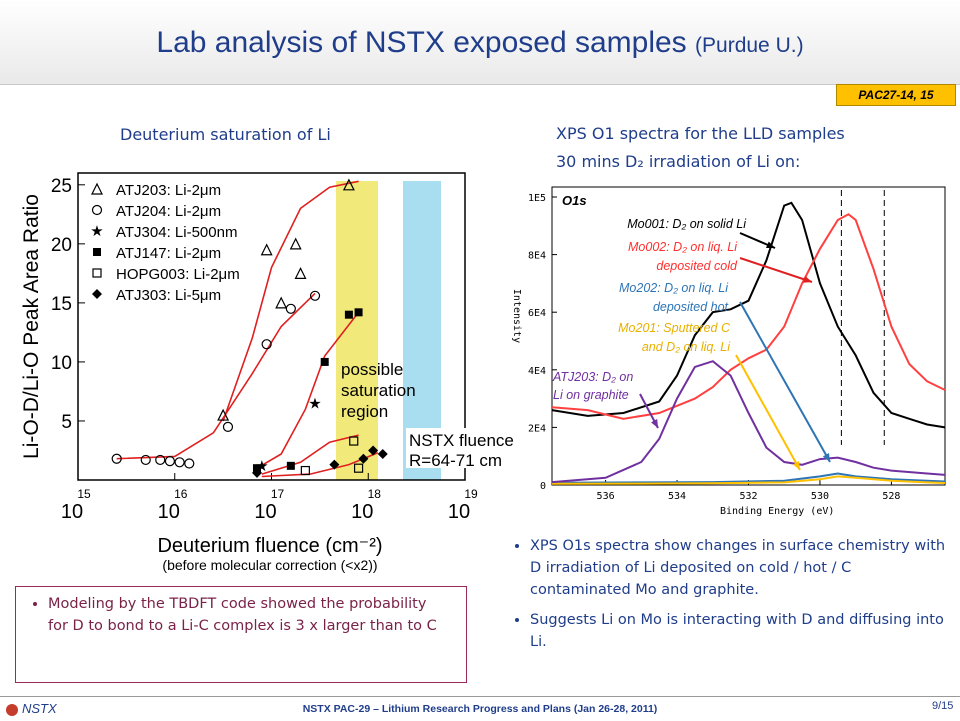 Image resolution: width=960 pixels, height=721 pixels. What do you see at coordinates (61, 304) in the screenshot?
I see `y-tick-label: 15` at bounding box center [61, 304].